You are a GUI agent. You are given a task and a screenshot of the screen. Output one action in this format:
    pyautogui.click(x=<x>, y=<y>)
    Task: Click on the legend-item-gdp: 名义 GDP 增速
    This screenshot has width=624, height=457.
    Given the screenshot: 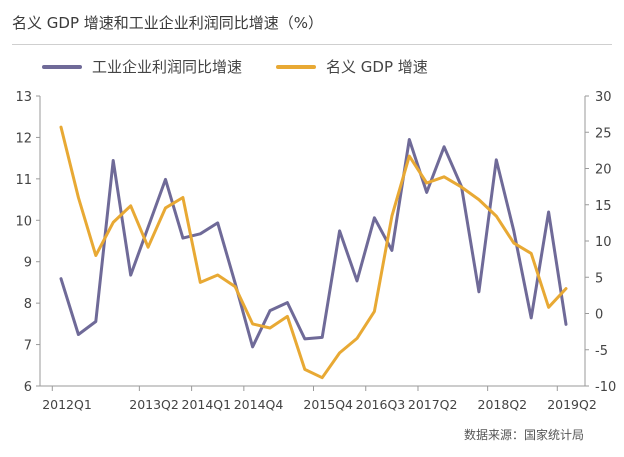 What is the action you would take?
    pyautogui.click(x=352, y=66)
    